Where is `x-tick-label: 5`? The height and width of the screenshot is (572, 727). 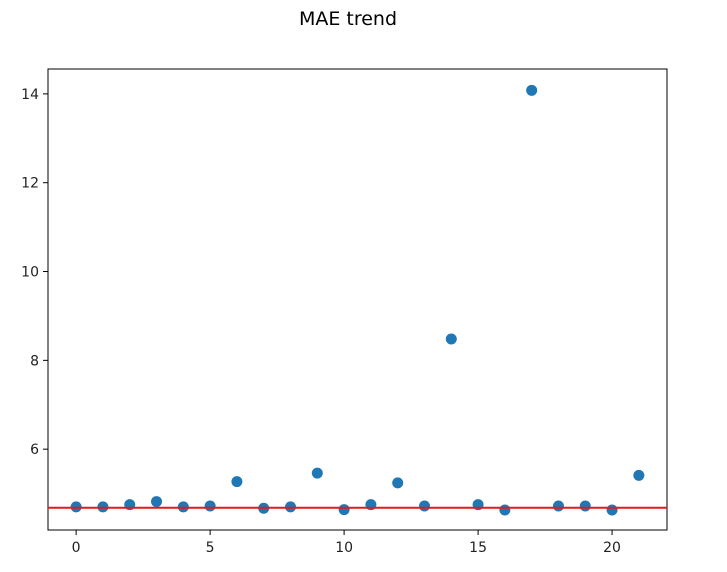
x-tick-label: 5 is located at coordinates (210, 548).